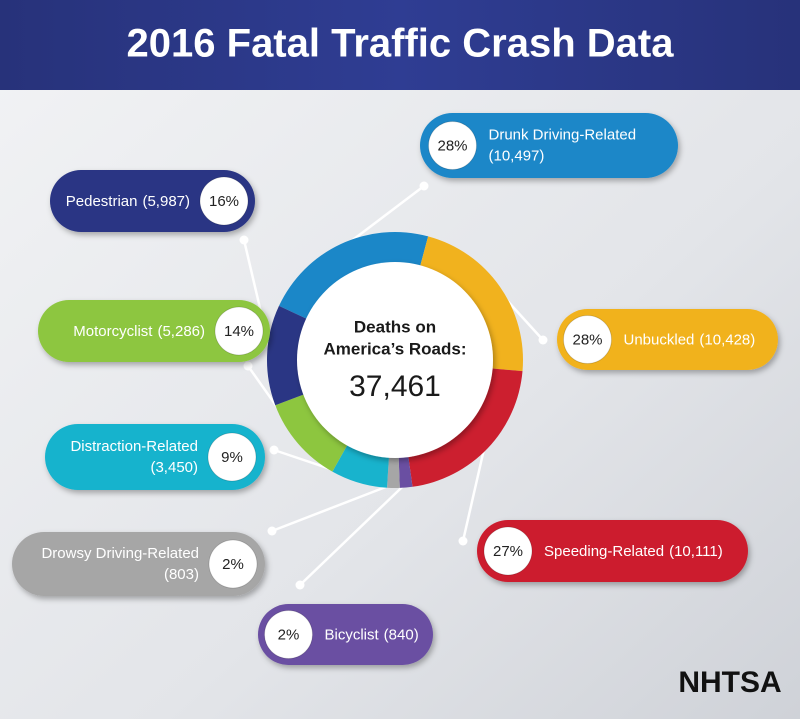  I want to click on category-label: Pedestrian, so click(102, 201).